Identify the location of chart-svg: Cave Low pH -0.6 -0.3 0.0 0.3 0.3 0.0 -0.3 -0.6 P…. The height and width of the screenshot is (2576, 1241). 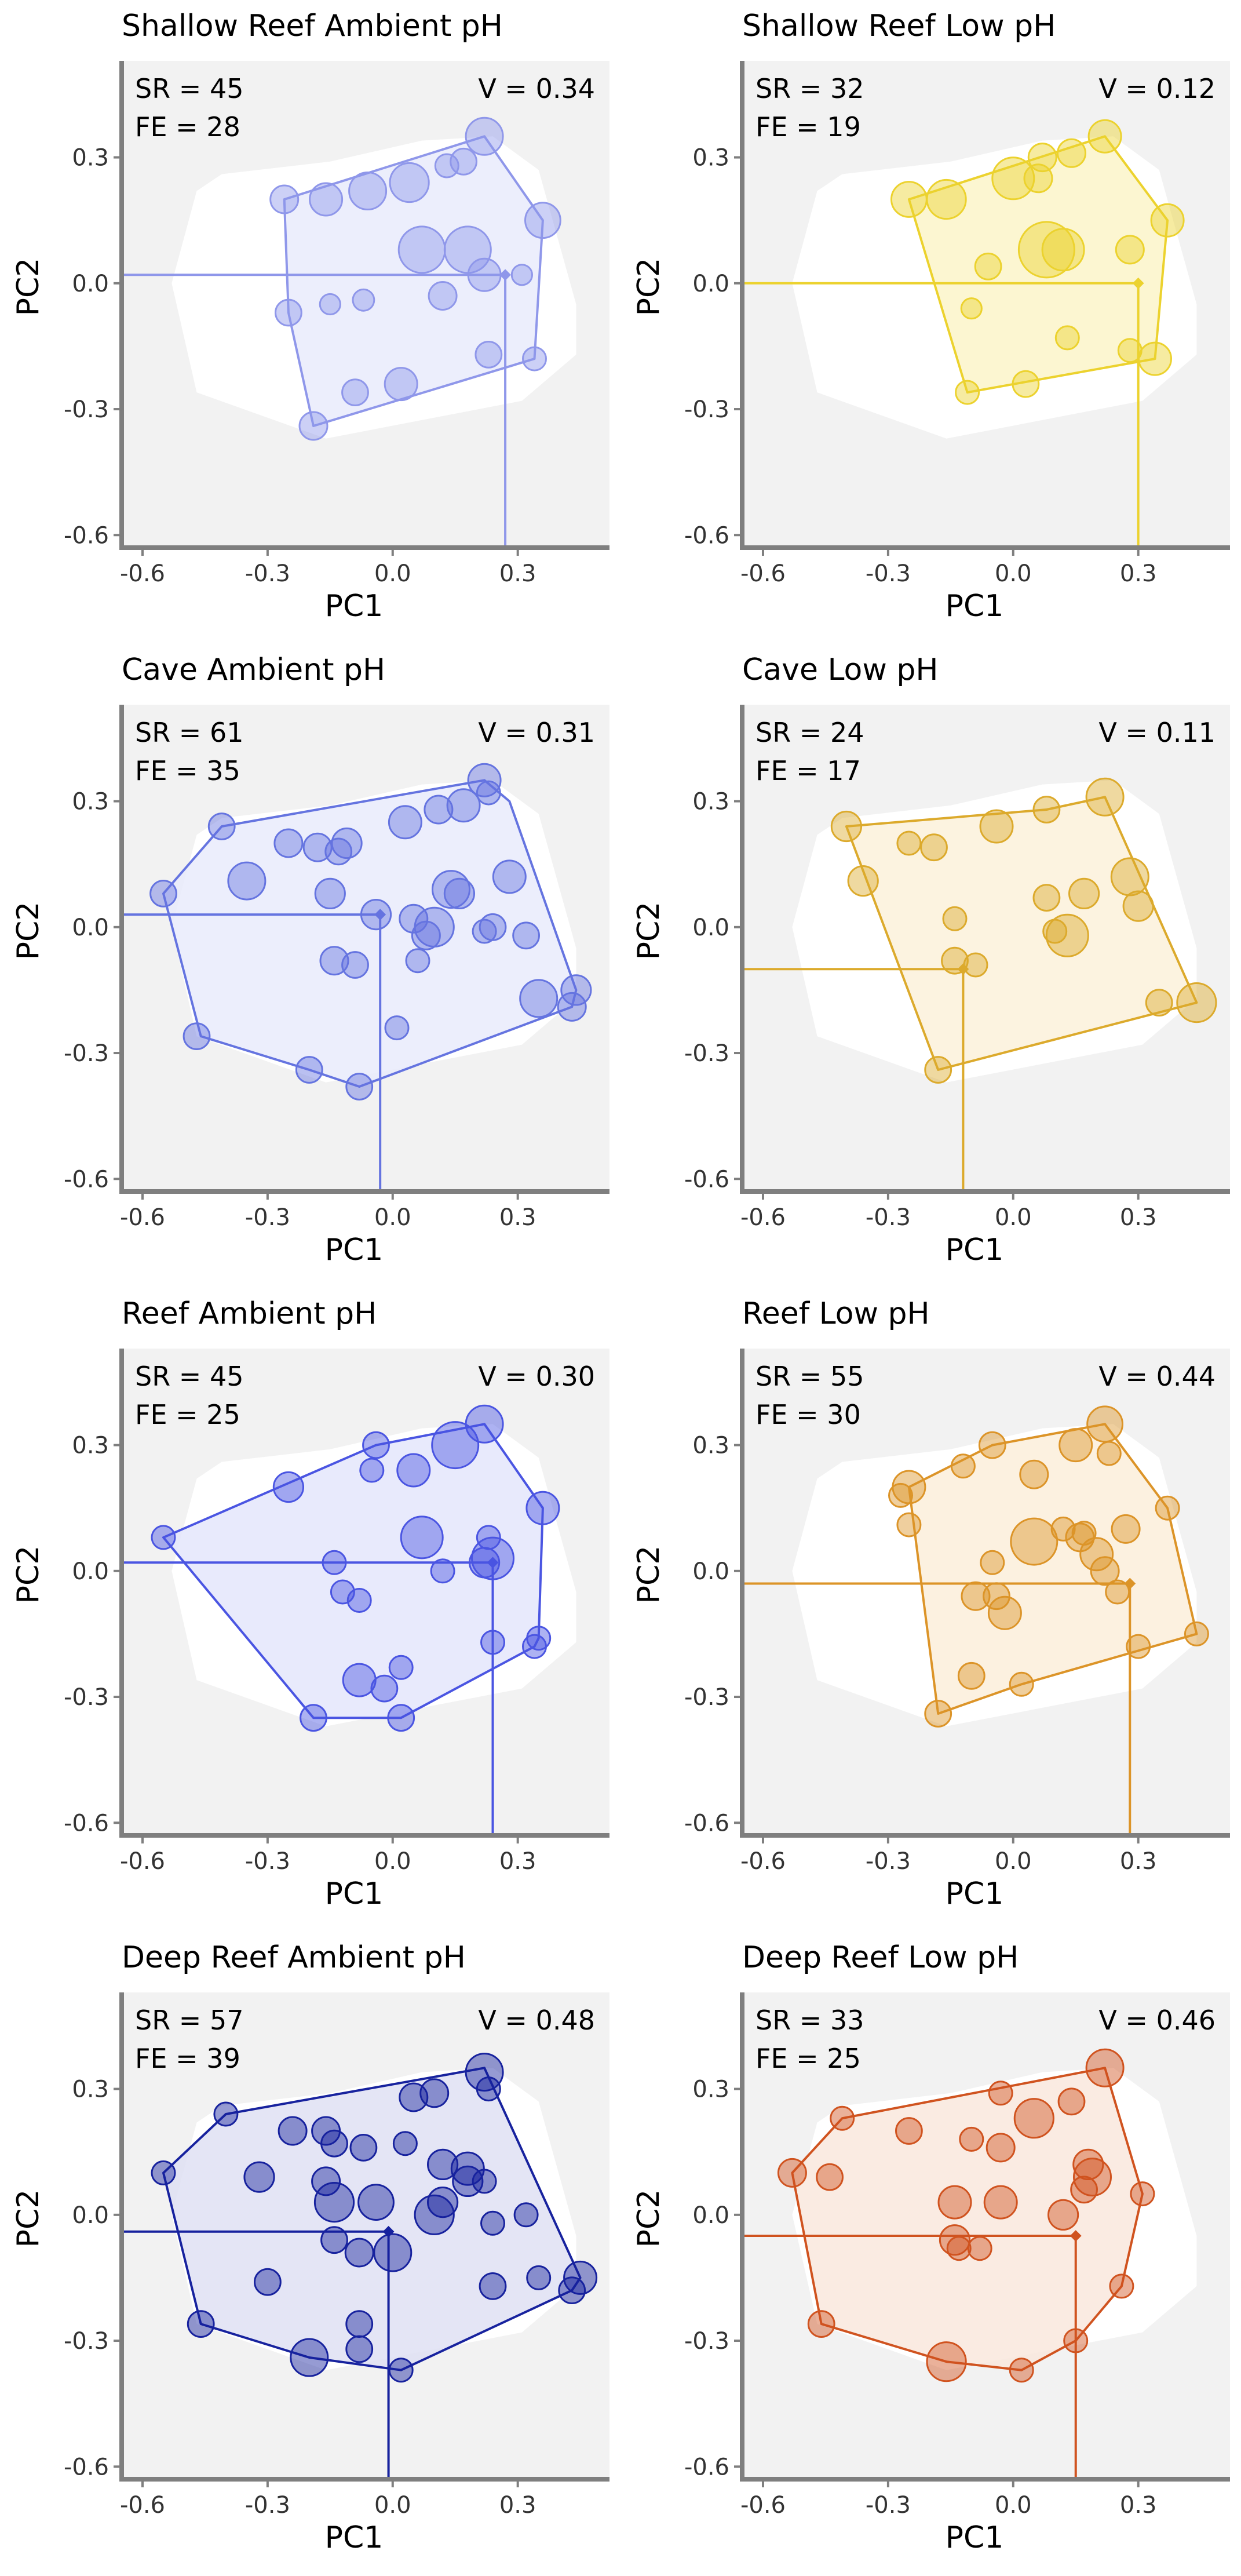
(931, 960).